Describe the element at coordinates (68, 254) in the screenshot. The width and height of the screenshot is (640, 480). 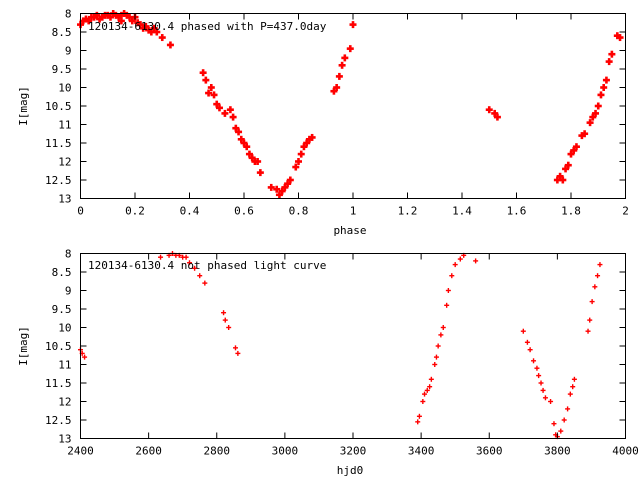
I see `unphased-y-tick-label: 8` at that location.